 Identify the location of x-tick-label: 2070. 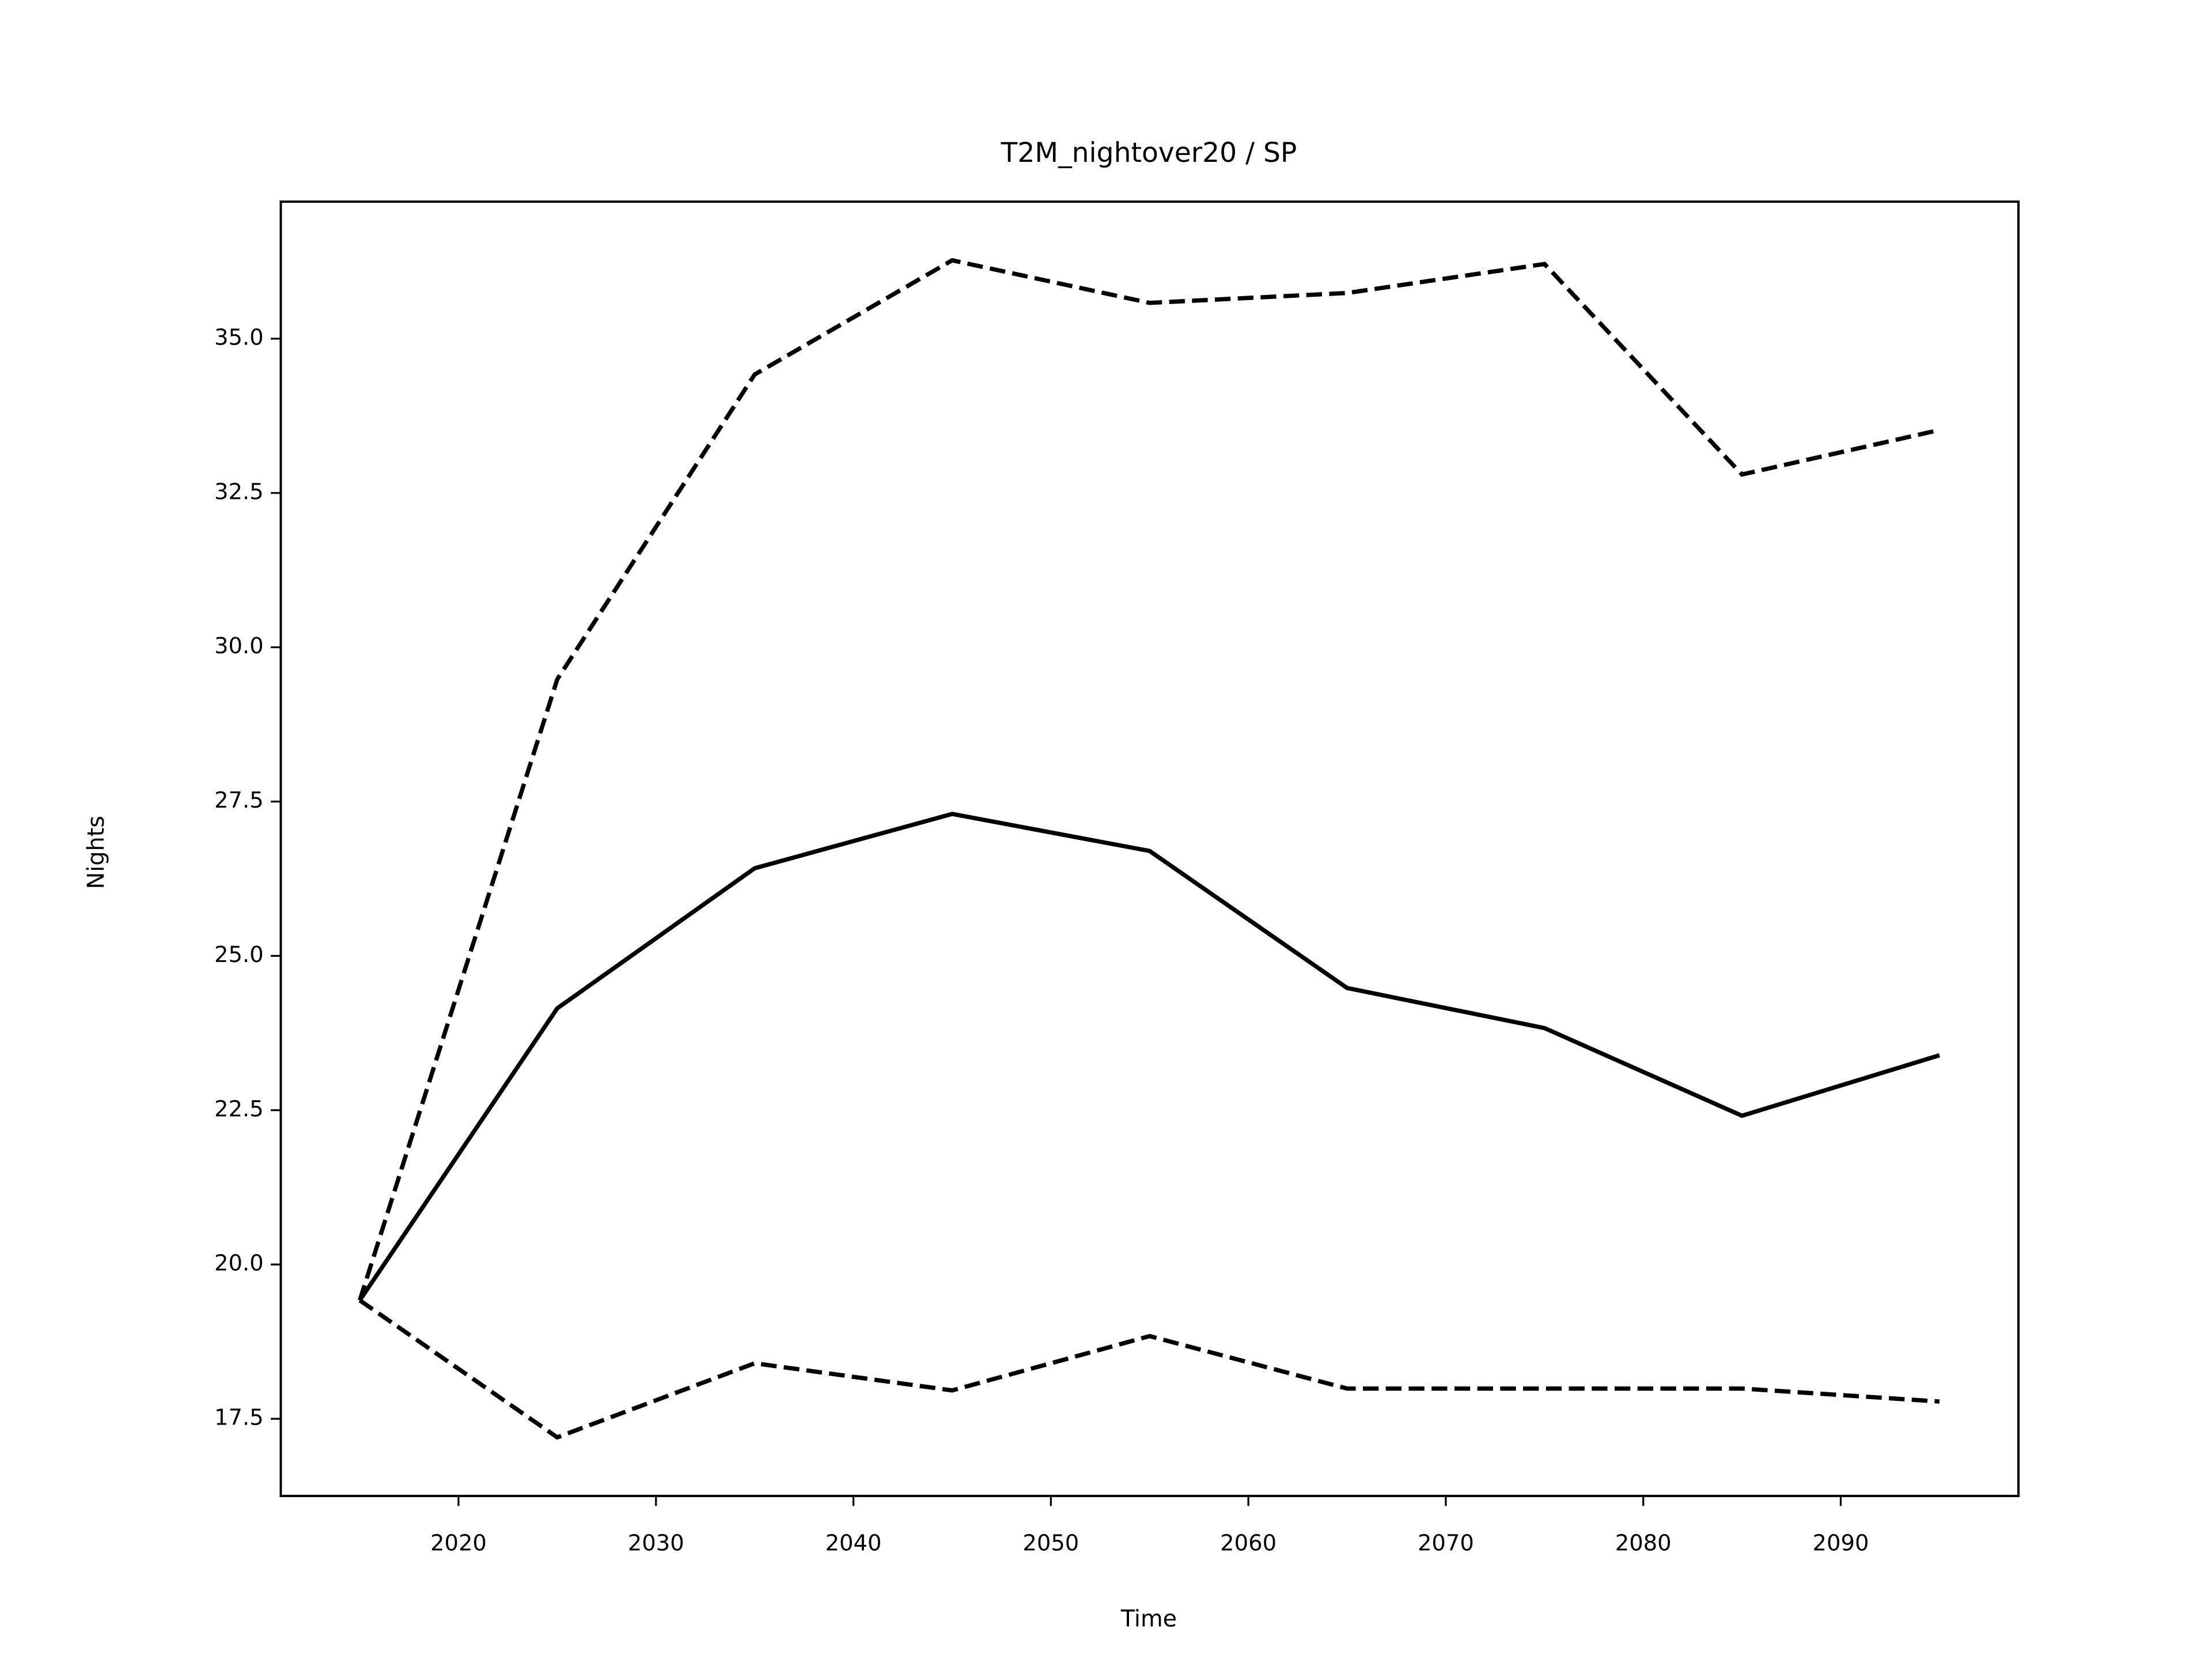
(1446, 1543).